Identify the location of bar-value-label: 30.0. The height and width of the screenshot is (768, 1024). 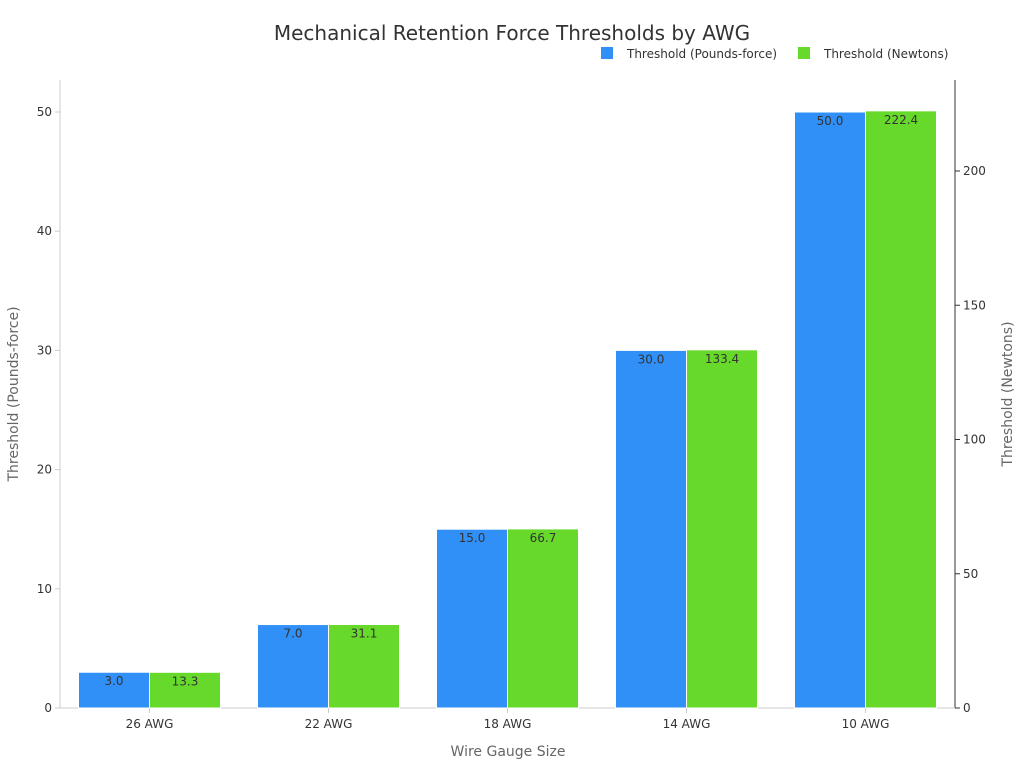
(651, 359).